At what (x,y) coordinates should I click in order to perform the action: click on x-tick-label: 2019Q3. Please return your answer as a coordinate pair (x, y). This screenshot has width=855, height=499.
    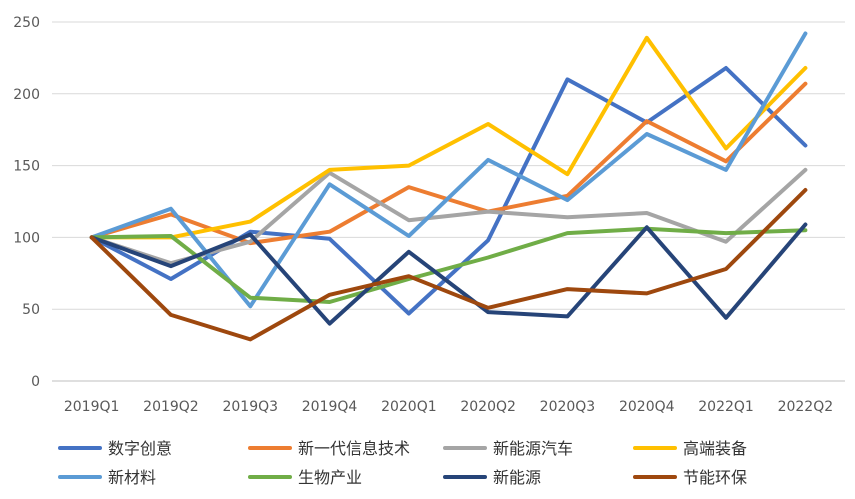
    Looking at the image, I should click on (250, 407).